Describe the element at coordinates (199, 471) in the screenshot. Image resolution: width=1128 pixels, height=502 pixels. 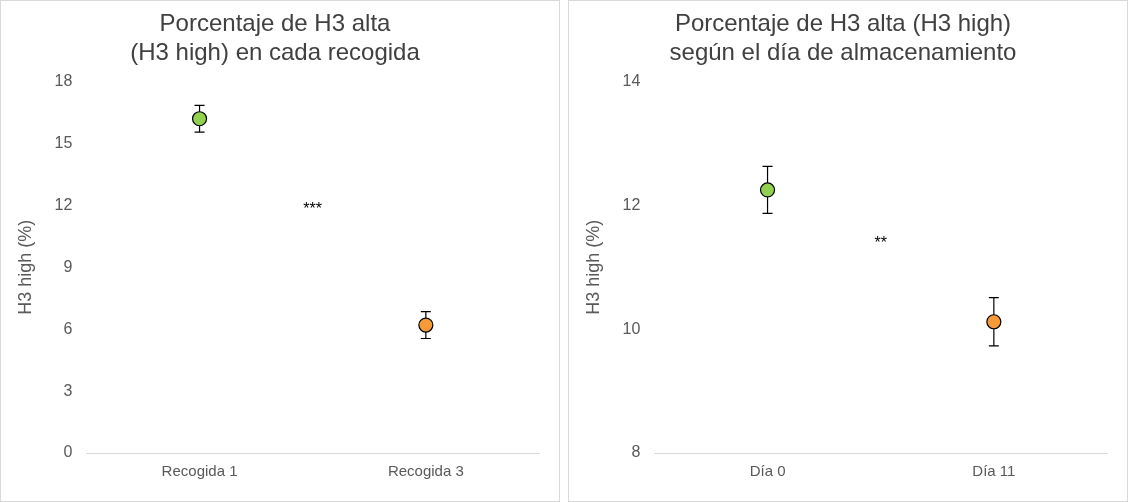
I see `x-tick-label: Recogida 1` at that location.